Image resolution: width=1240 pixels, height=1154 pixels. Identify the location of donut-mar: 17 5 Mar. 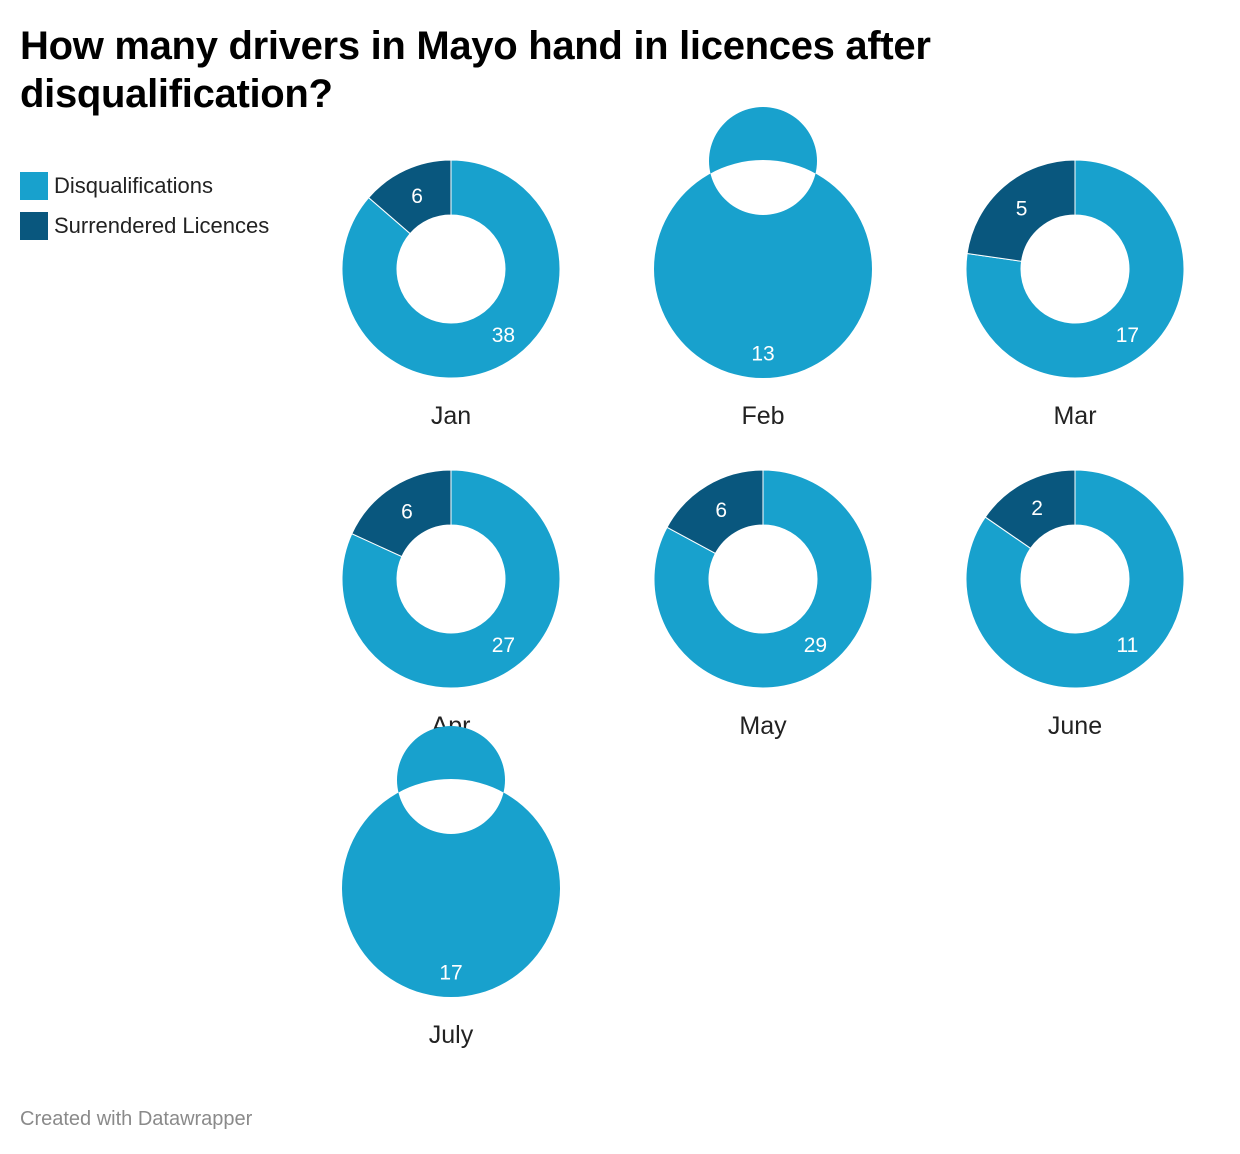
(1075, 294).